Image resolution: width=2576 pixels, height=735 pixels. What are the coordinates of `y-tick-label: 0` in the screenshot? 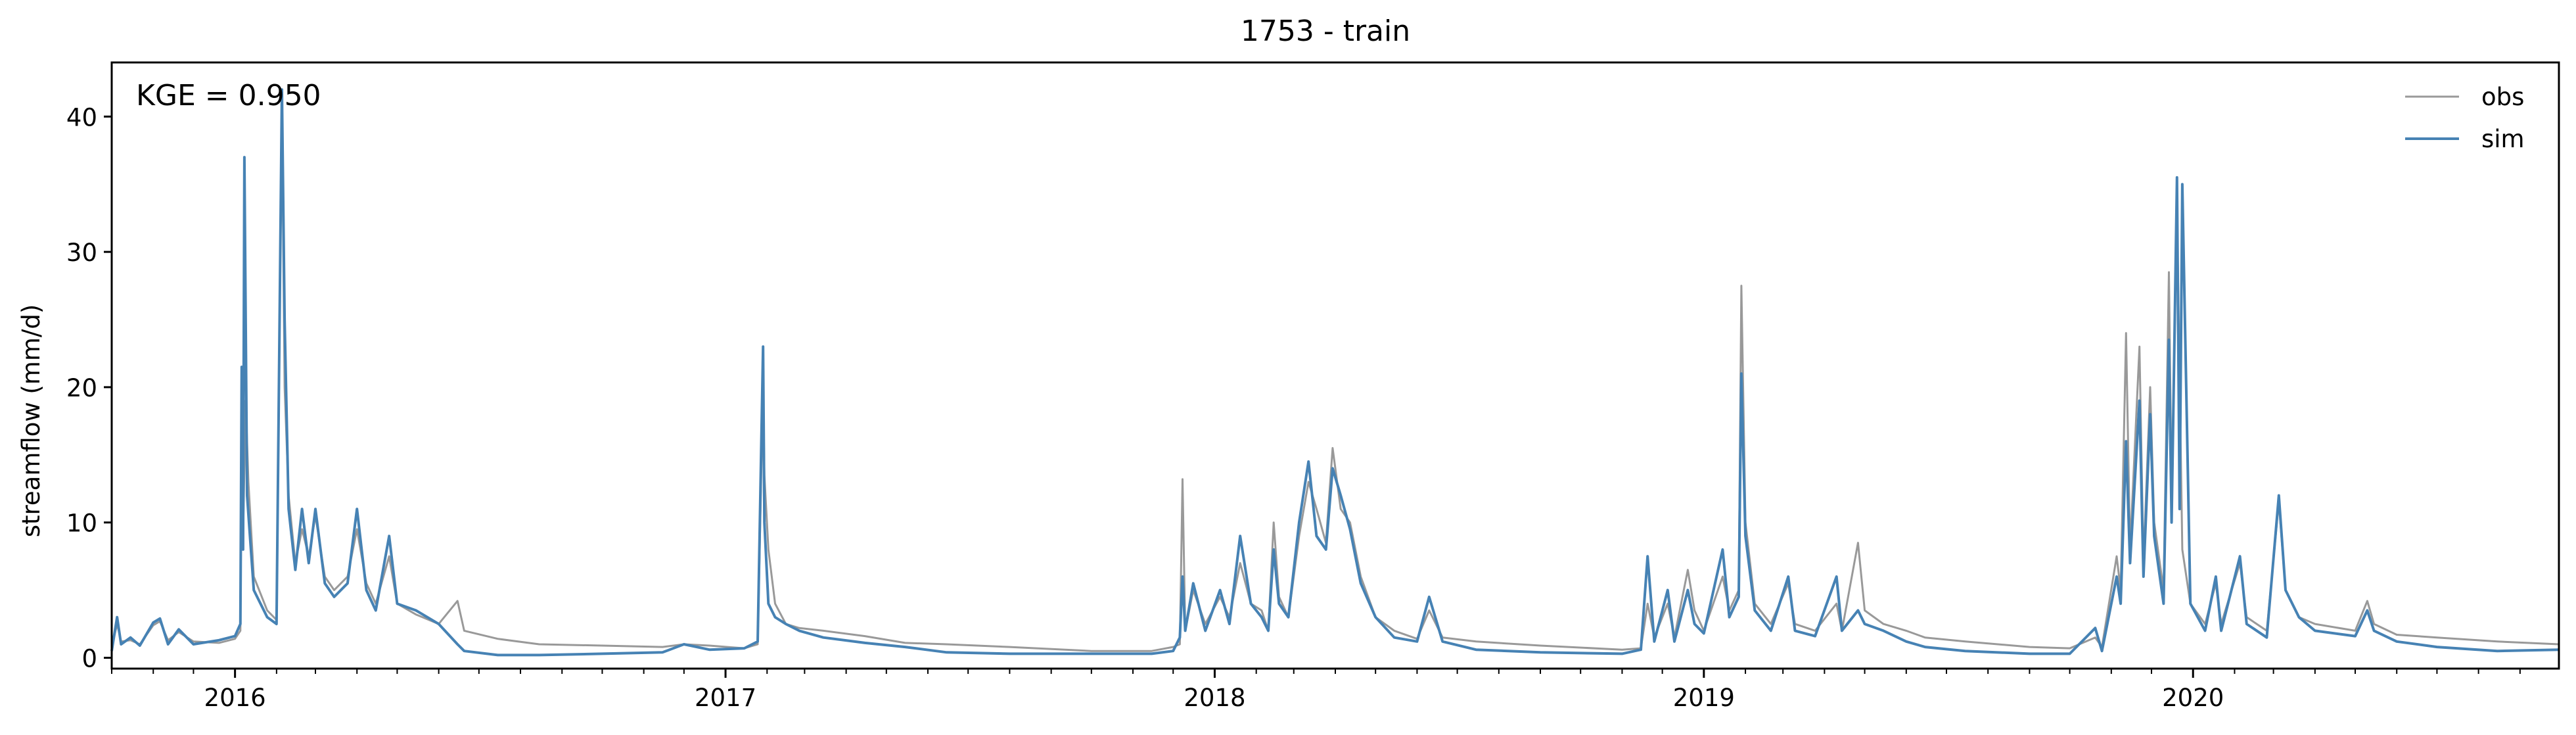 It's located at (89, 659).